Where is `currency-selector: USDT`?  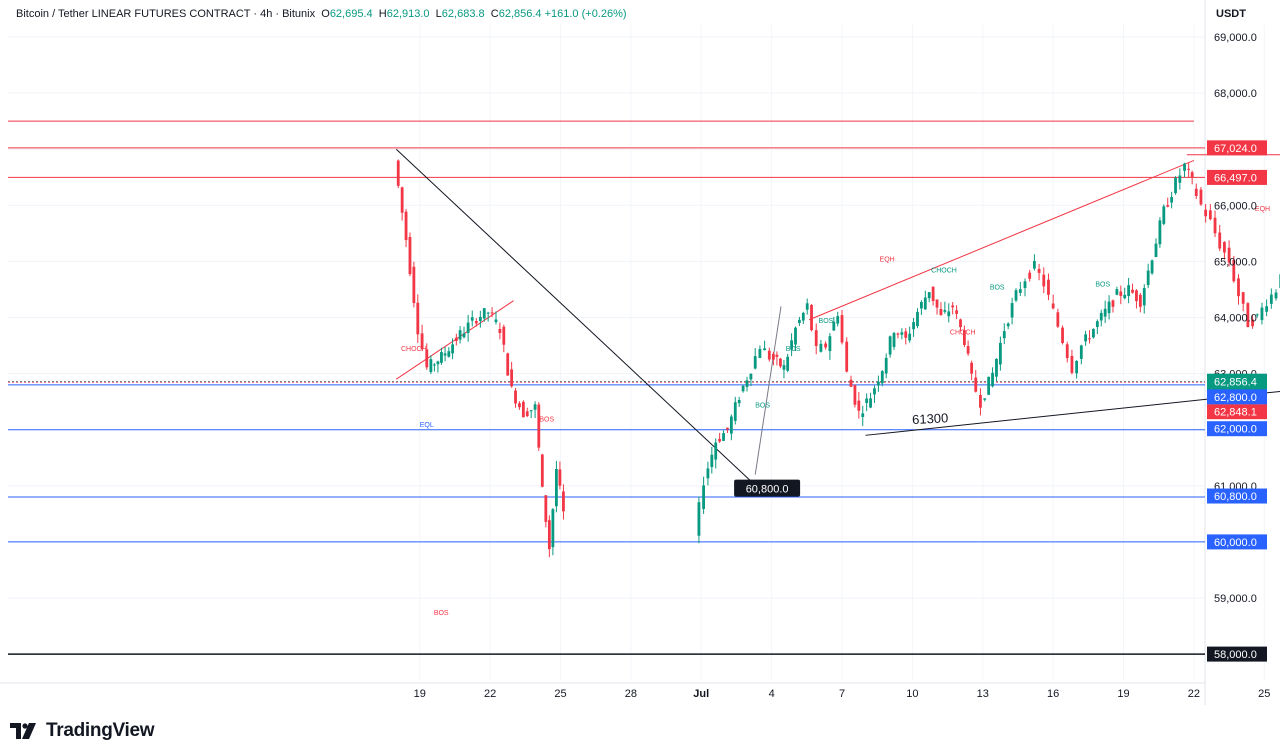
currency-selector: USDT is located at coordinates (1231, 14).